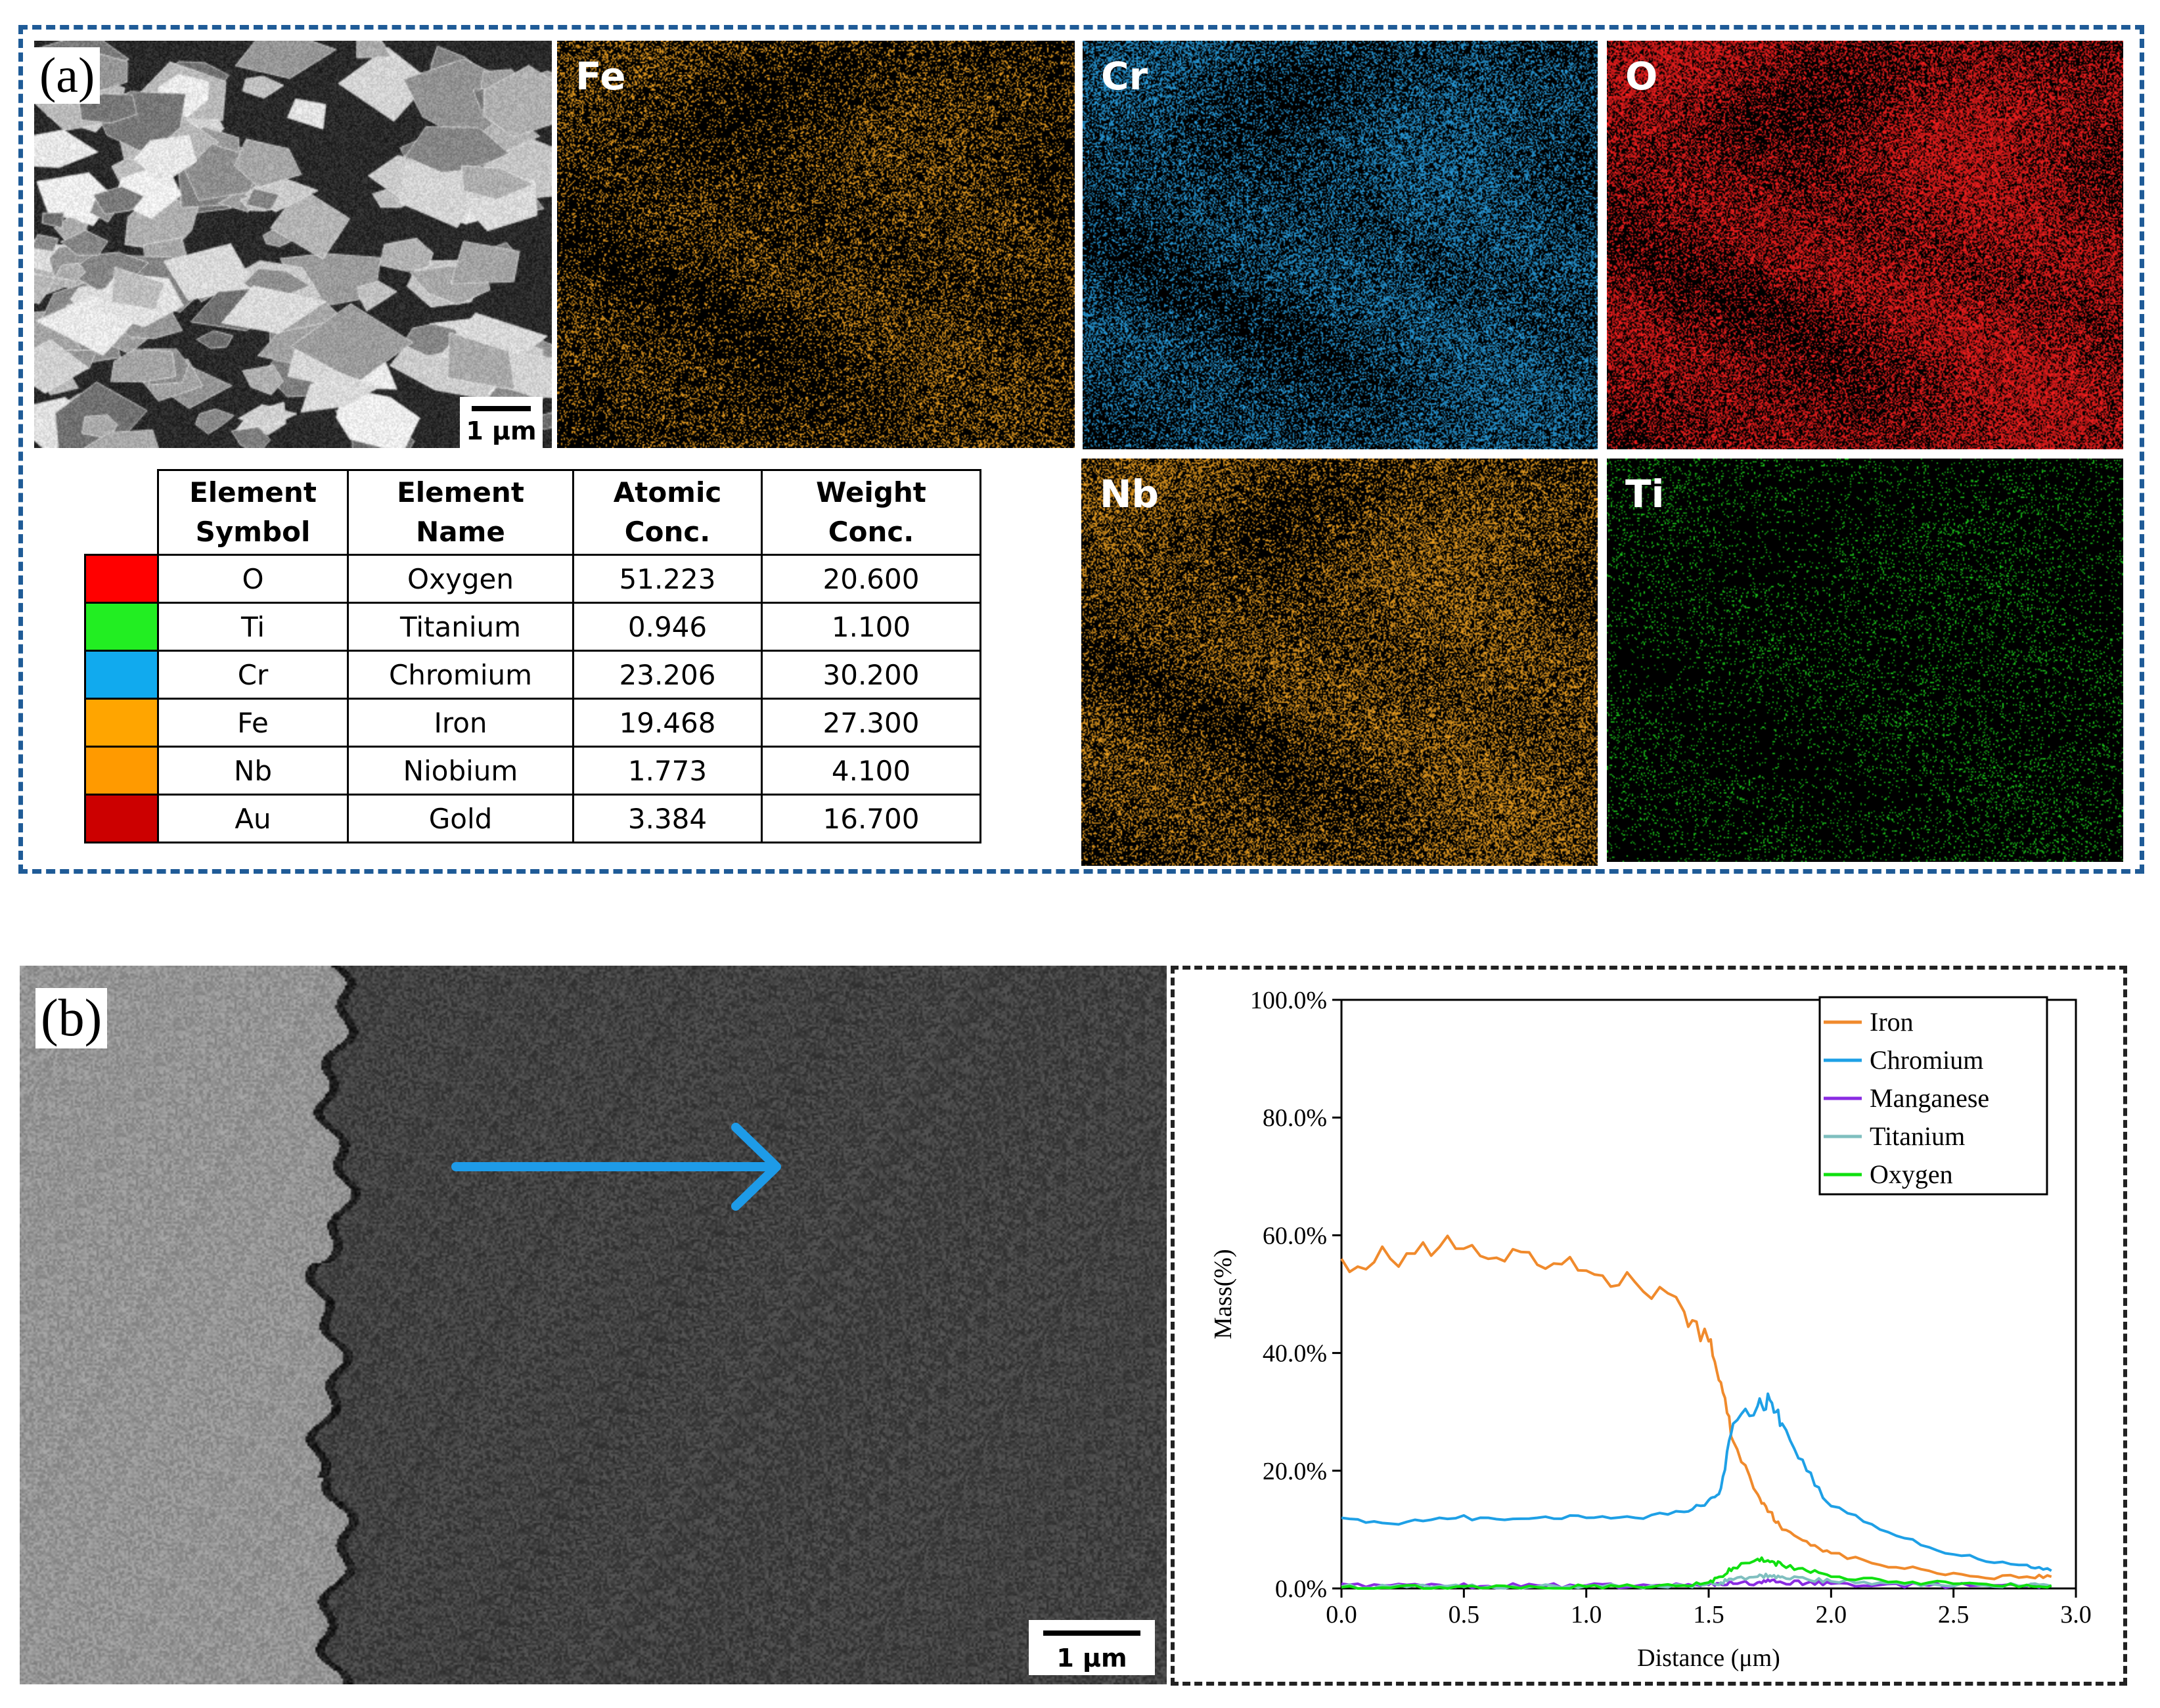  I want to click on legend, so click(1933, 1096).